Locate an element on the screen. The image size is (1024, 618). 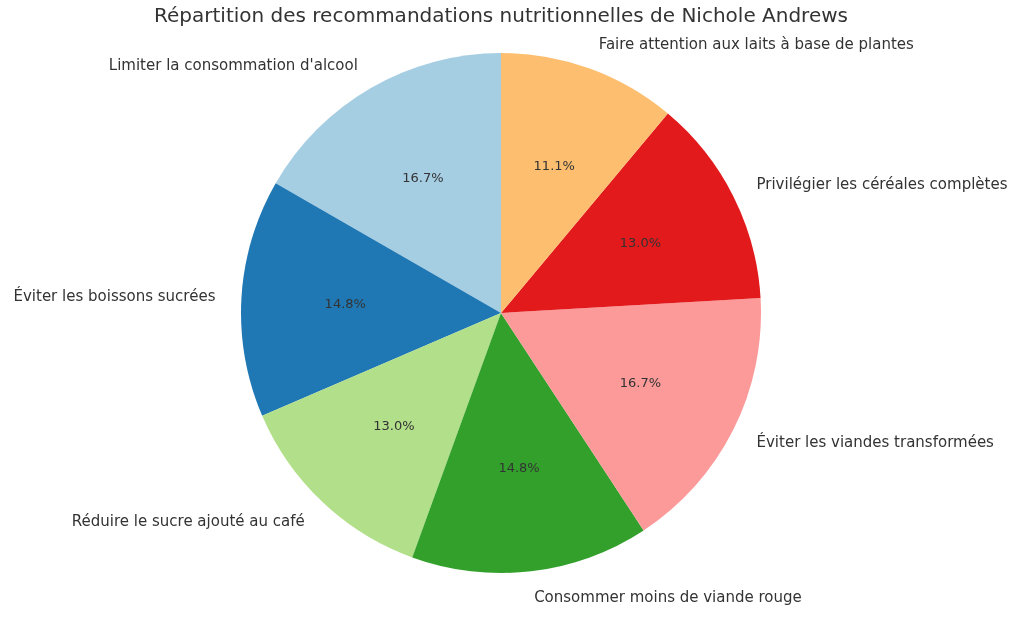
slice-label: Faire attention aux laits à base de plantes is located at coordinates (756, 44).